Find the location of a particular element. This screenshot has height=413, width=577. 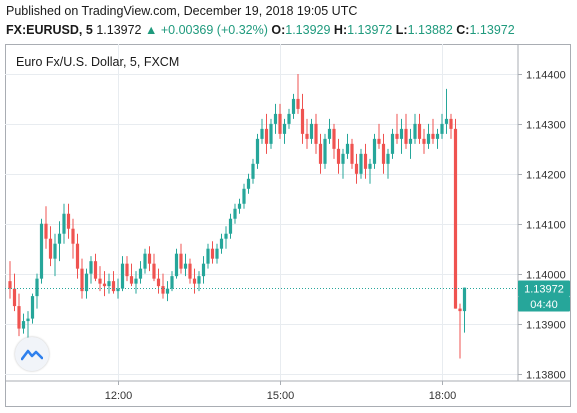

y-tick-label: 1.14200 is located at coordinates (546, 176).